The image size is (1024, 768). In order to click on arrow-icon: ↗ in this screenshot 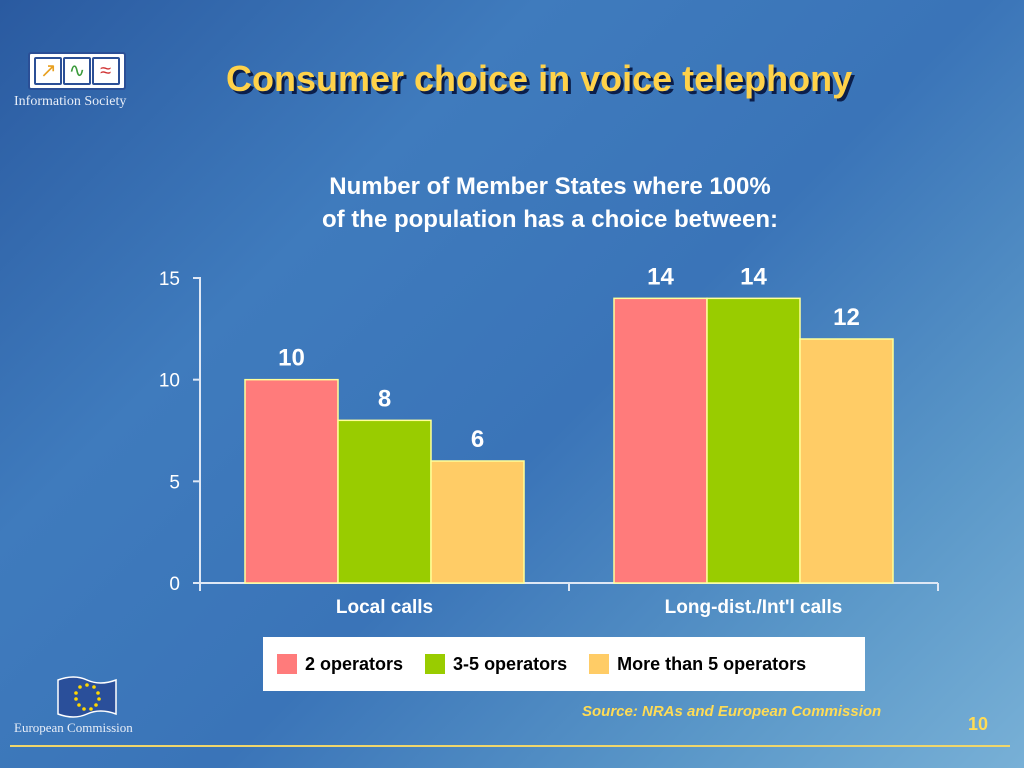, I will do `click(48, 71)`.